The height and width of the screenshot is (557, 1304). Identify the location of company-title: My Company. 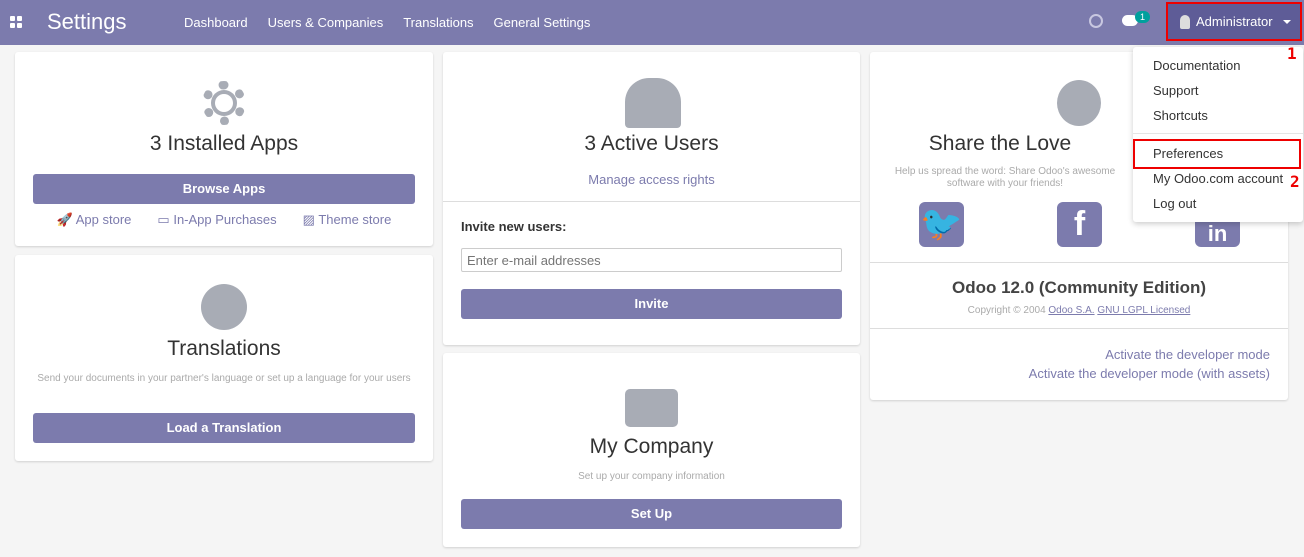
(651, 446).